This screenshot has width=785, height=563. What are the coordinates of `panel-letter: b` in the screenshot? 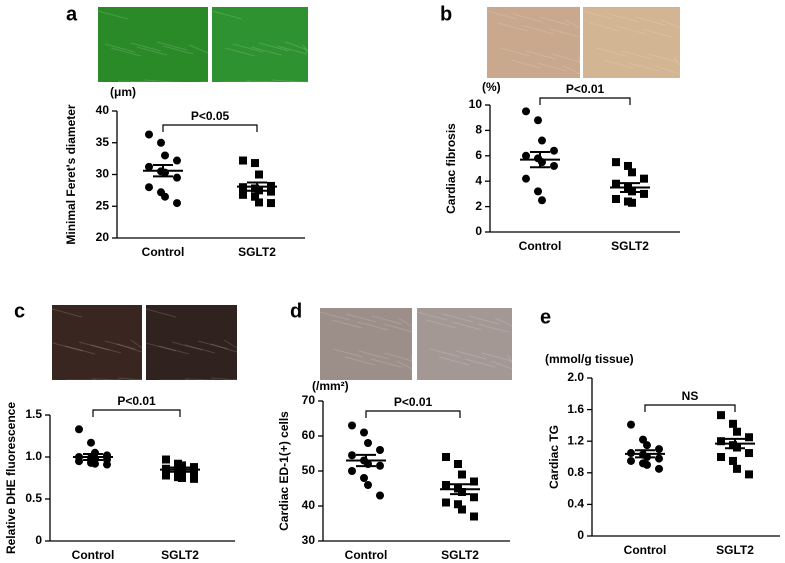 It's located at (446, 14).